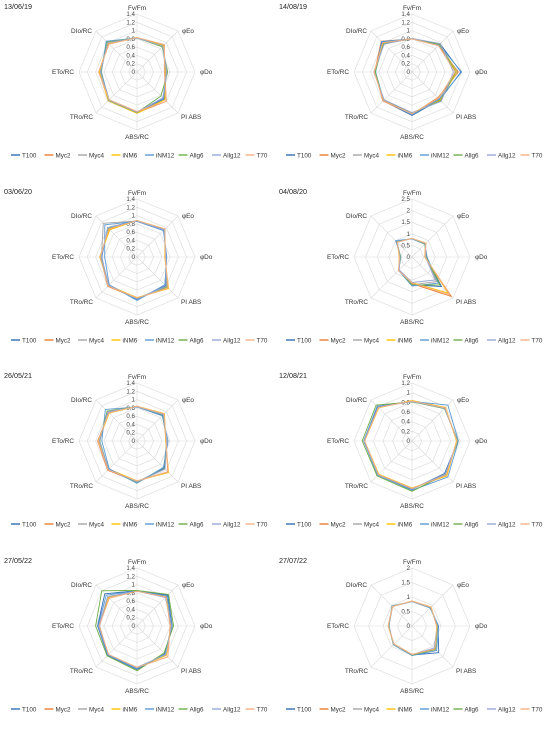  What do you see at coordinates (405, 245) in the screenshot?
I see `tick-label: 0.5` at bounding box center [405, 245].